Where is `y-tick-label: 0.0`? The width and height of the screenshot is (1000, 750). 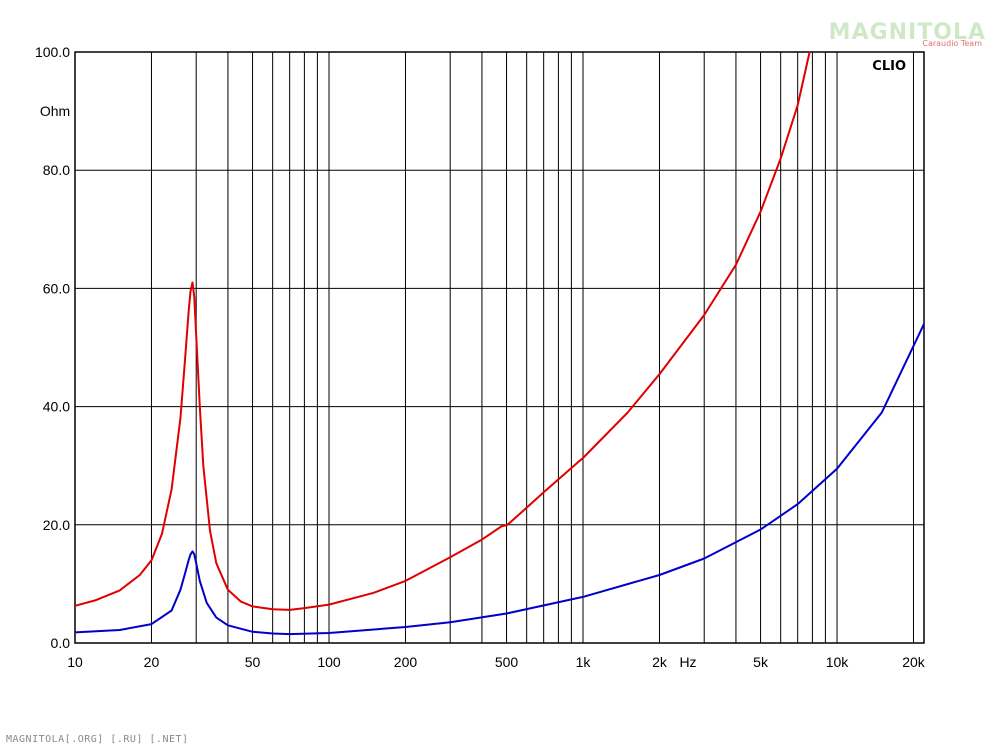
y-tick-label: 0.0 is located at coordinates (61, 643).